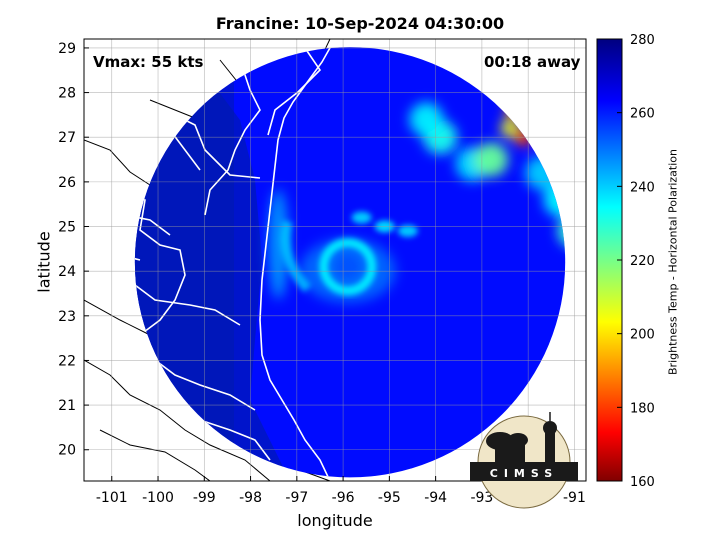 The image size is (720, 540). What do you see at coordinates (524, 460) in the screenshot?
I see `cimss-logo: CIMSS` at bounding box center [524, 460].